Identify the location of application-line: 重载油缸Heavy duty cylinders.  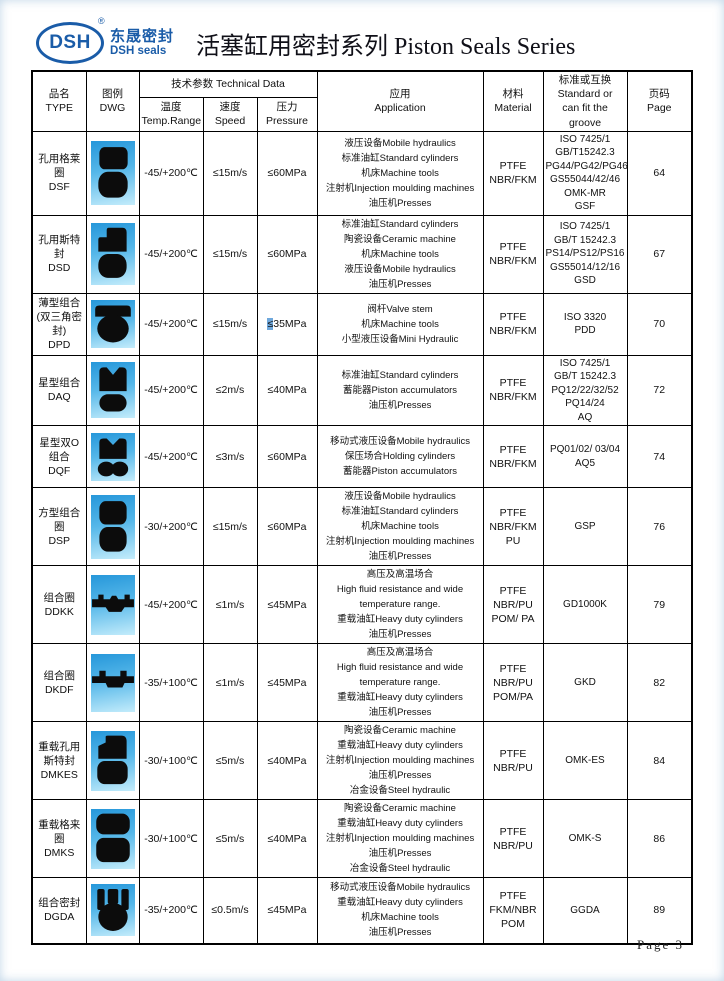
(400, 698).